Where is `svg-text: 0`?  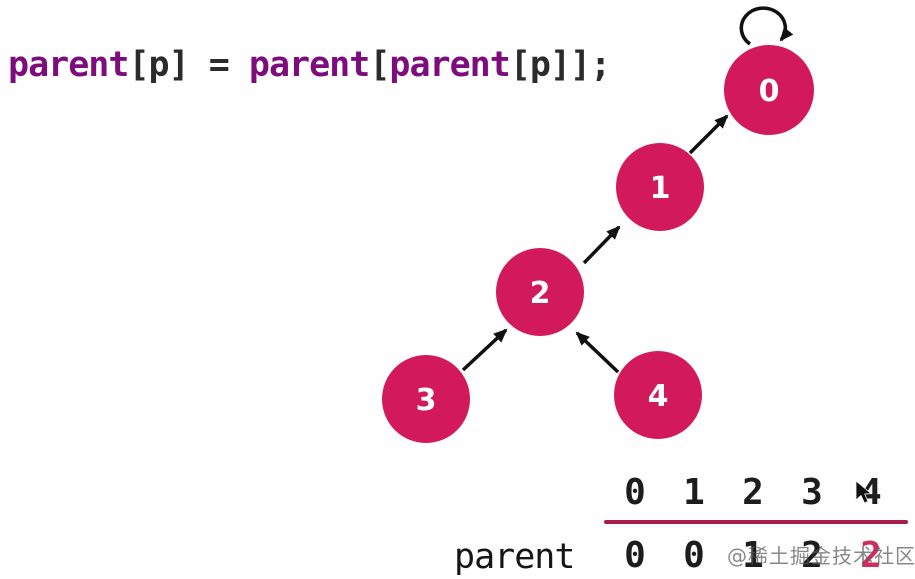
svg-text: 0 is located at coordinates (769, 91).